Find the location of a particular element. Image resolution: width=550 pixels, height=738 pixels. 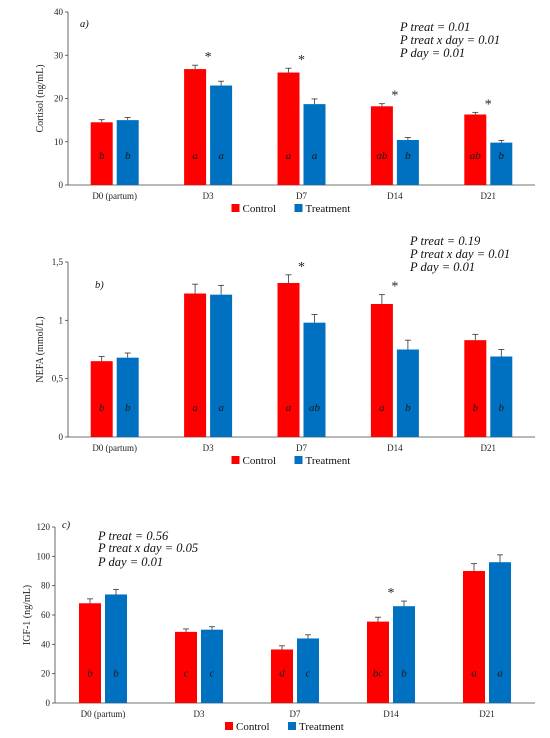

panel-label: b) is located at coordinates (99, 285).